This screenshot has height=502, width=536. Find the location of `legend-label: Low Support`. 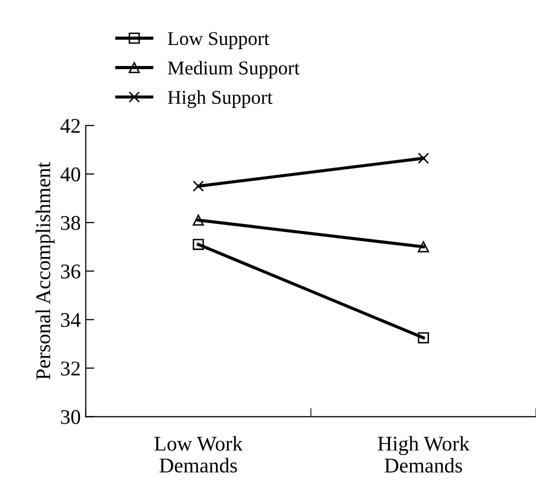

legend-label: Low Support is located at coordinates (219, 41).